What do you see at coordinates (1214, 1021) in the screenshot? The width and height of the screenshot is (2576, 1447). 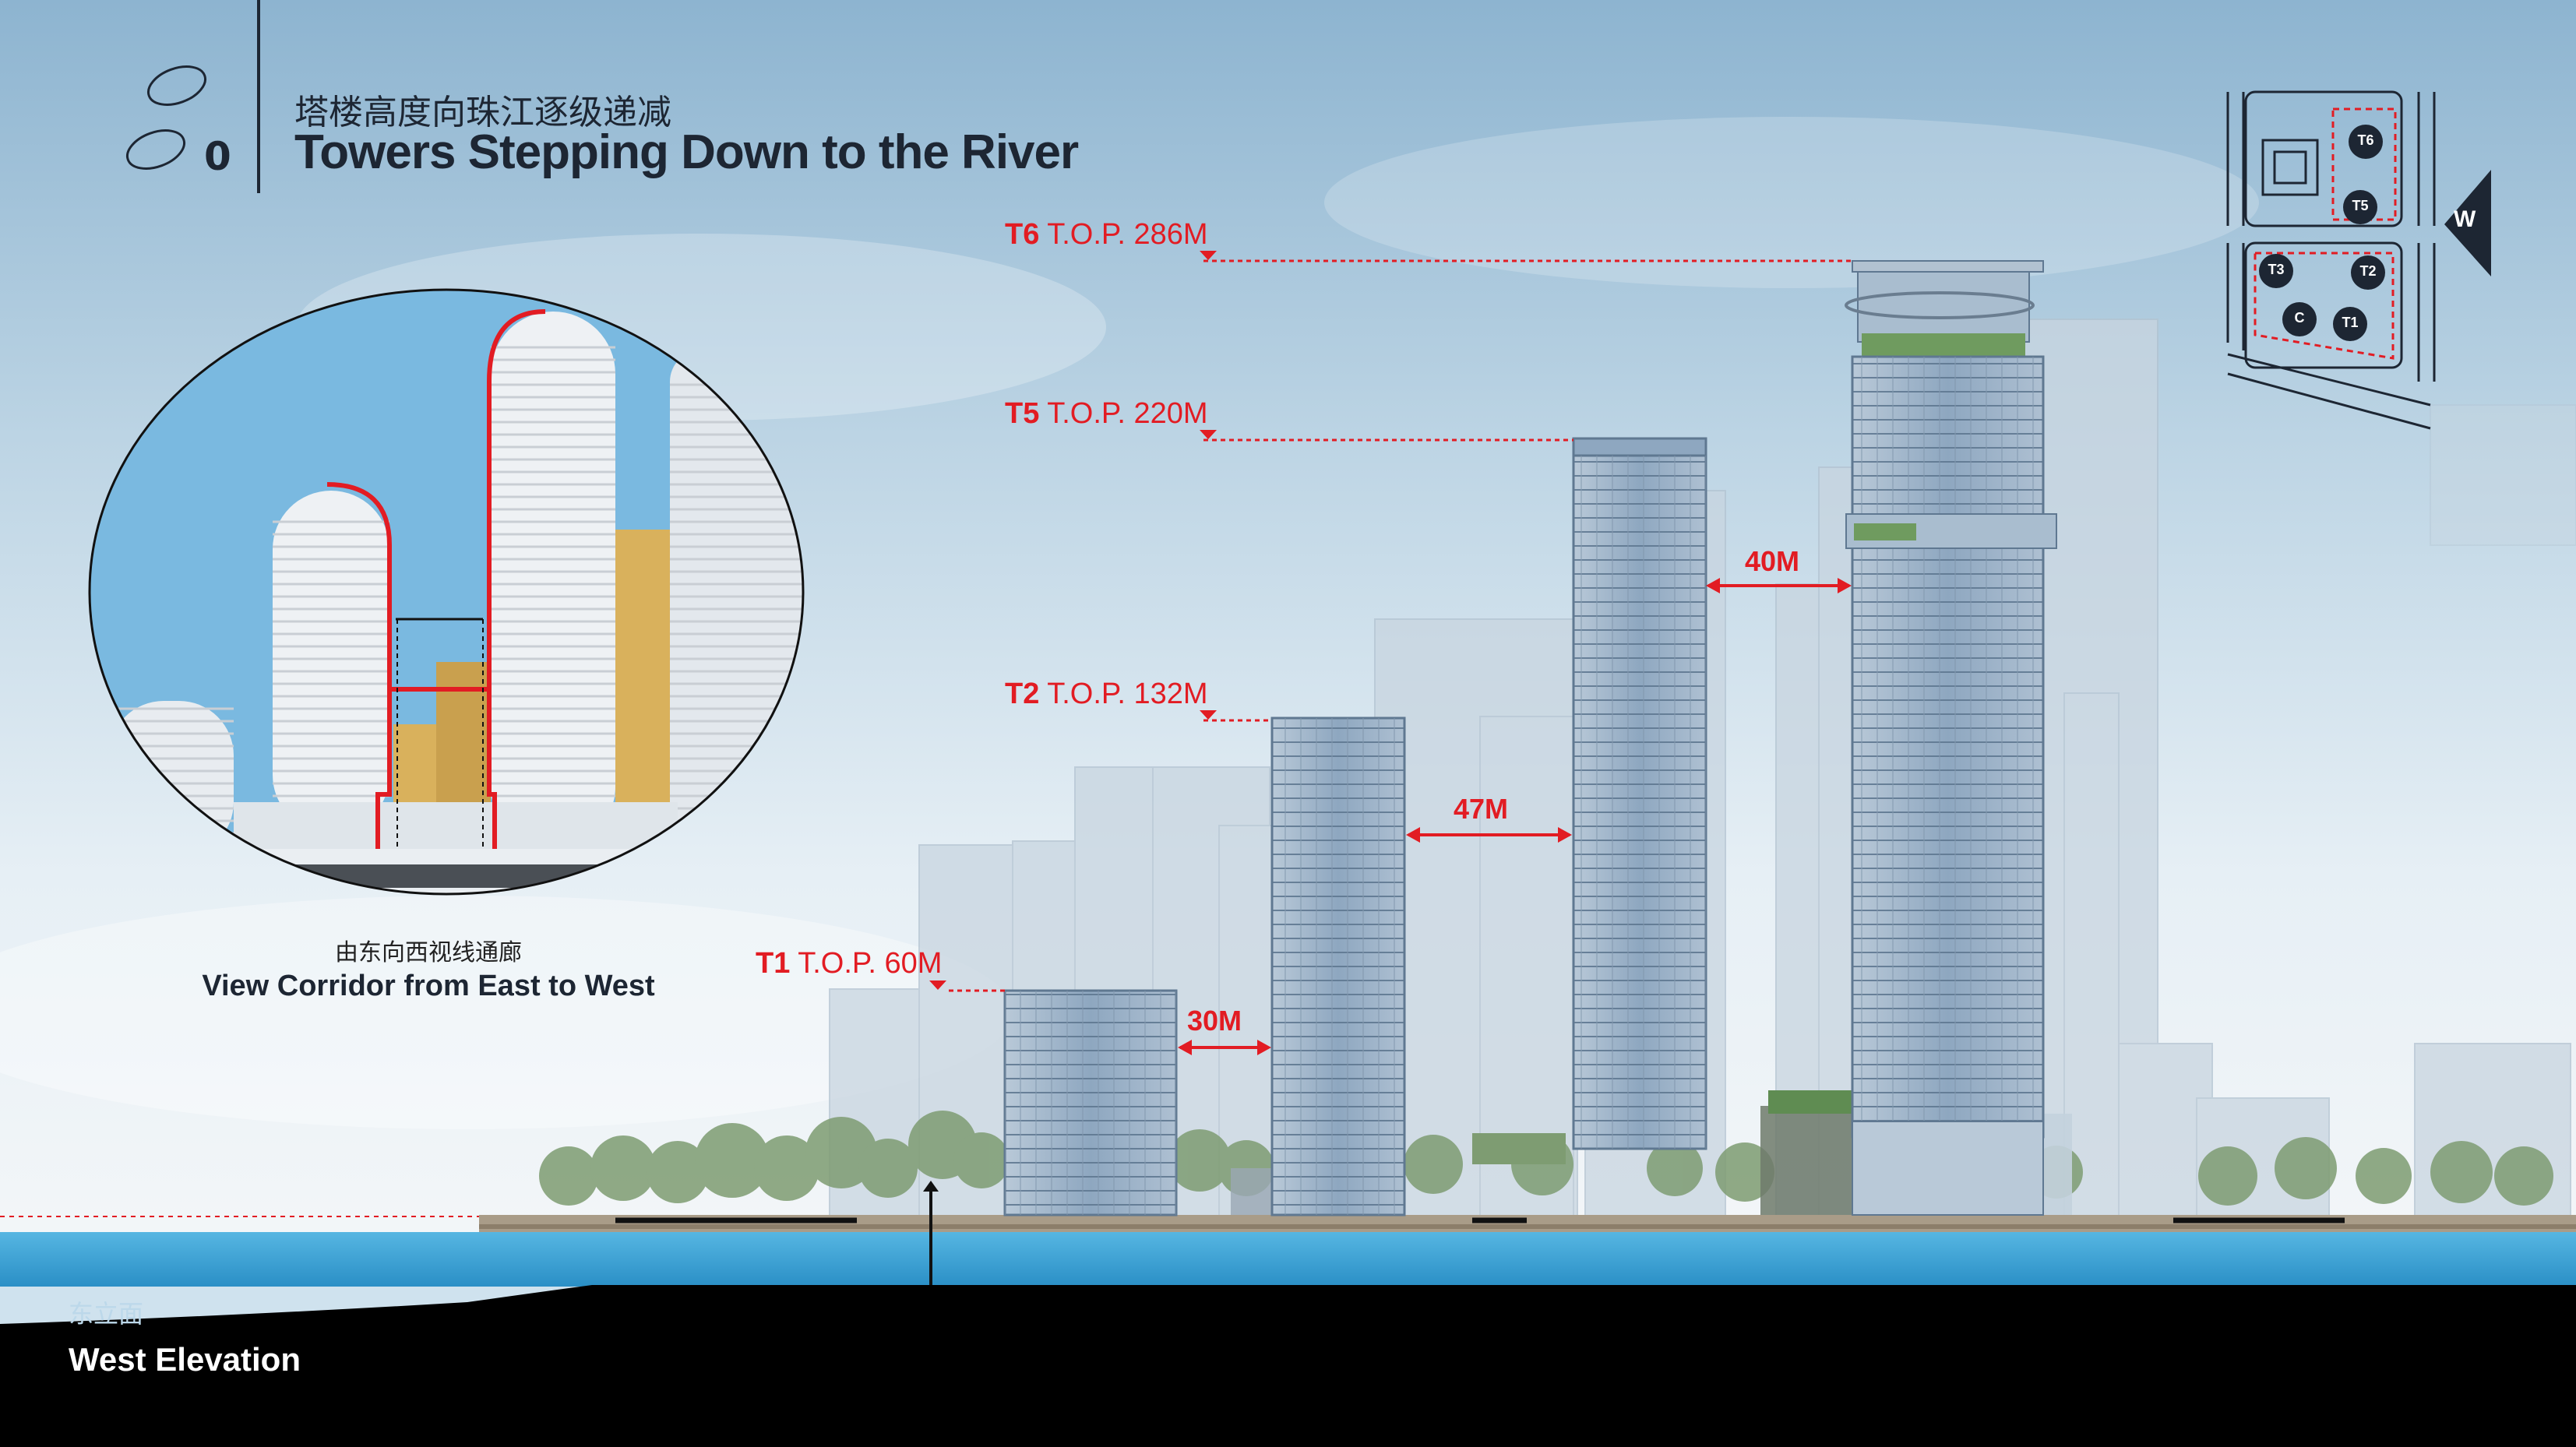 I see `spacing-t1-t2: 30M` at bounding box center [1214, 1021].